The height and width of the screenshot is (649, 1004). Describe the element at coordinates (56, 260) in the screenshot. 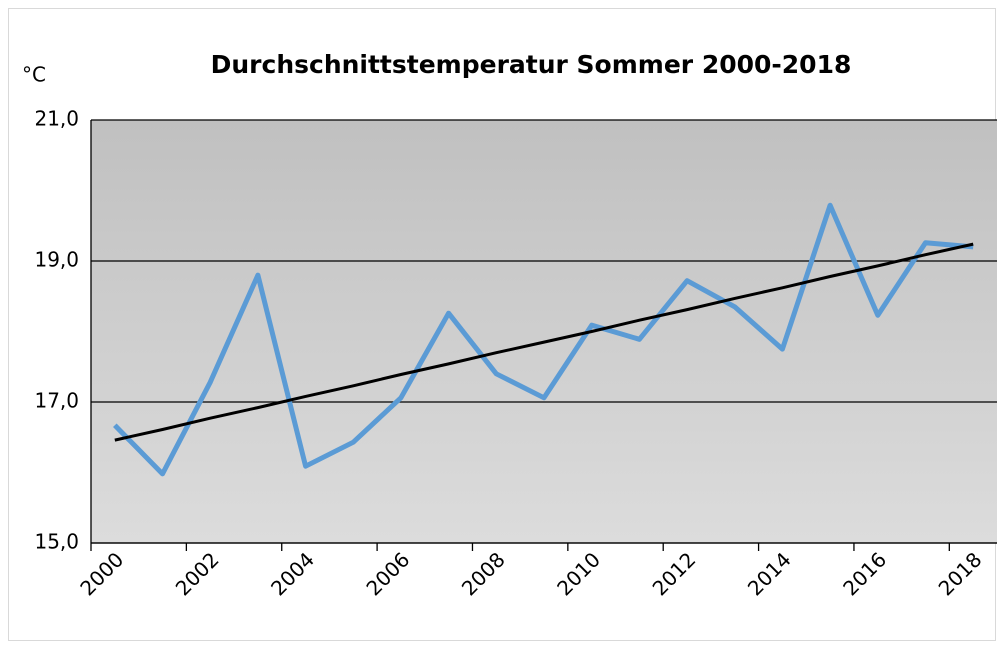

I see `y-tick-label: 19,0` at that location.